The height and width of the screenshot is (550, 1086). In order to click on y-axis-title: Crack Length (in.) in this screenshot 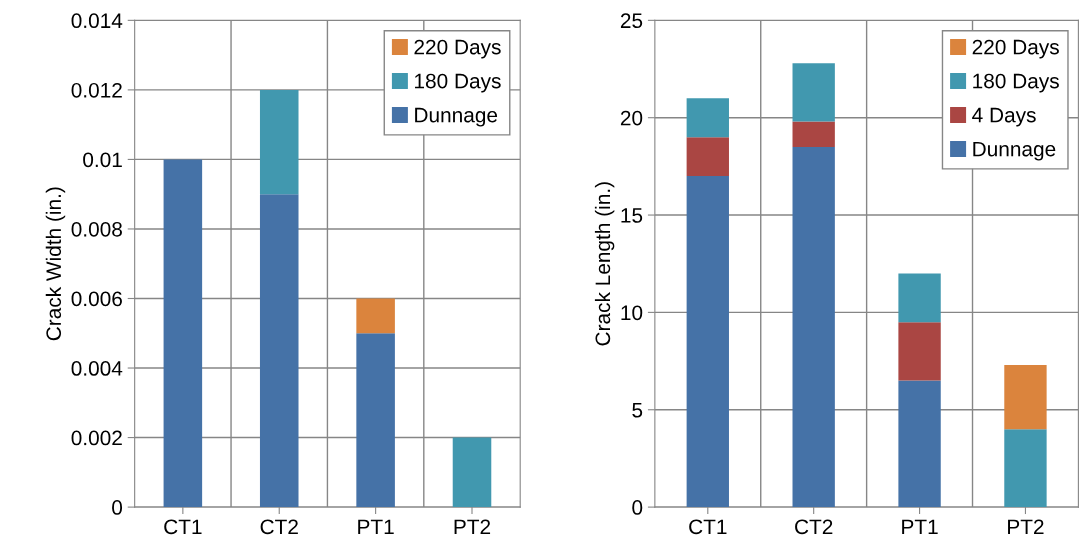, I will do `click(604, 264)`.